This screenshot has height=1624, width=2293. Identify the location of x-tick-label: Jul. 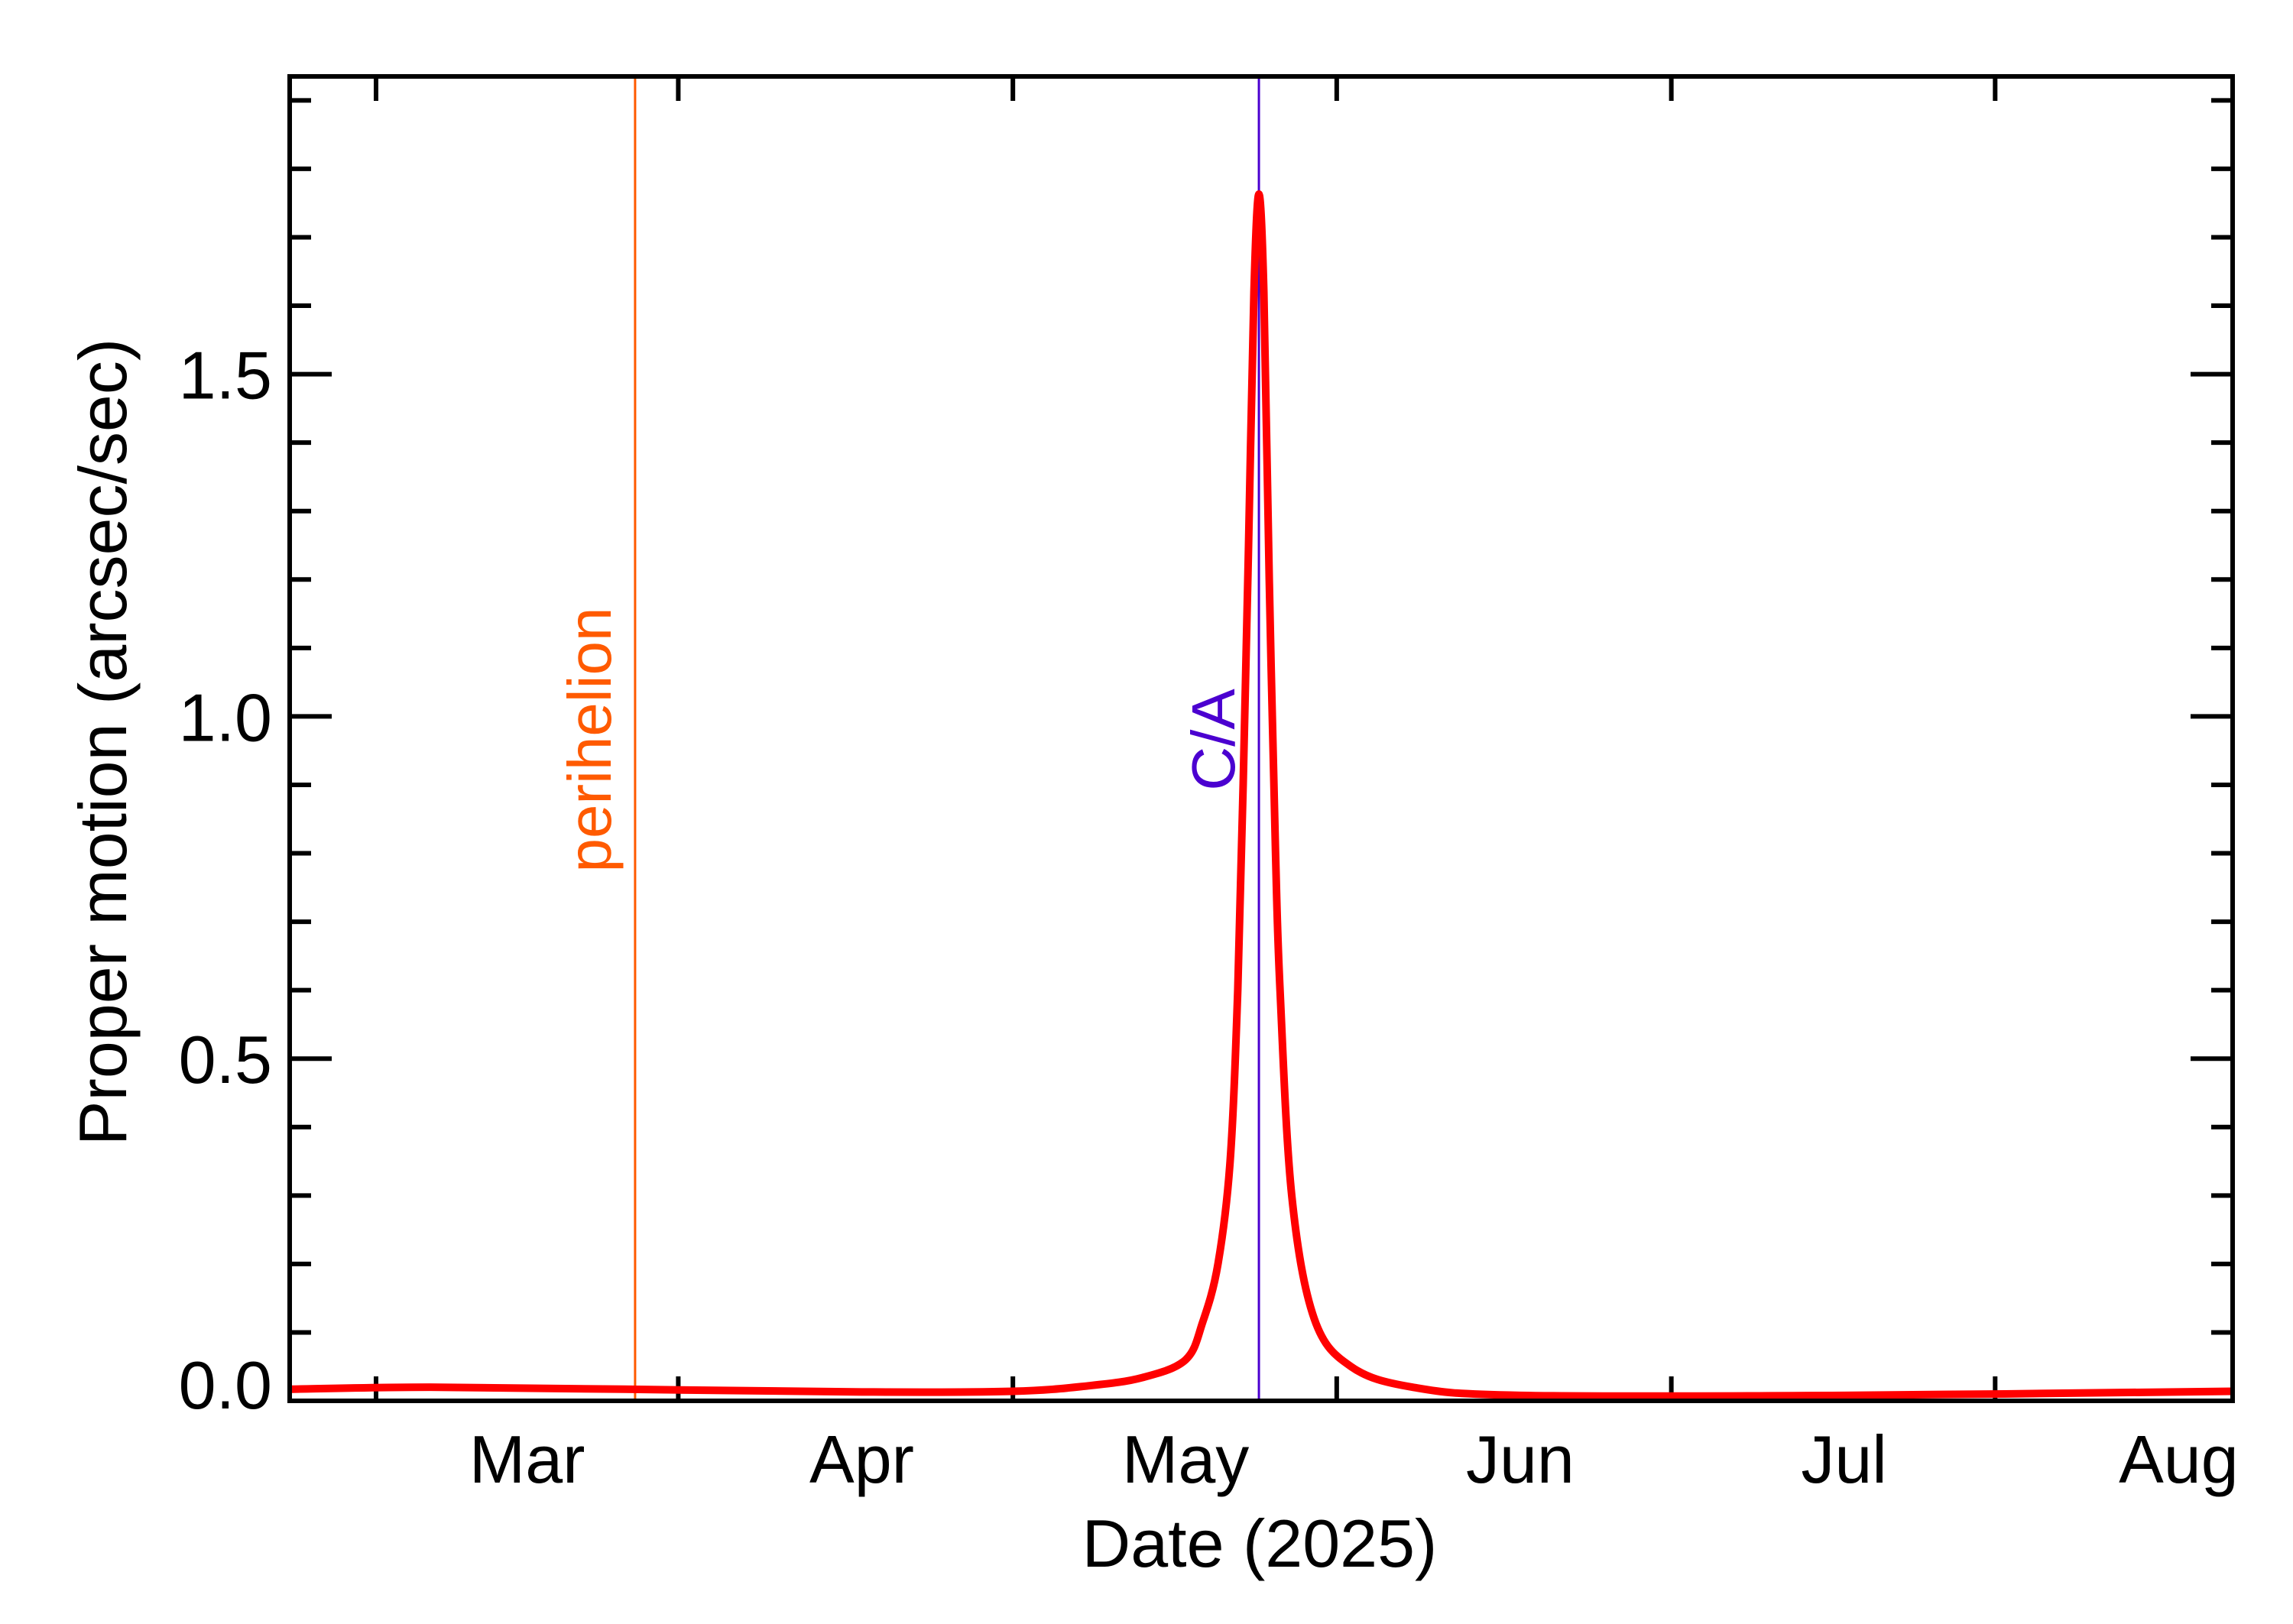
(1844, 1459).